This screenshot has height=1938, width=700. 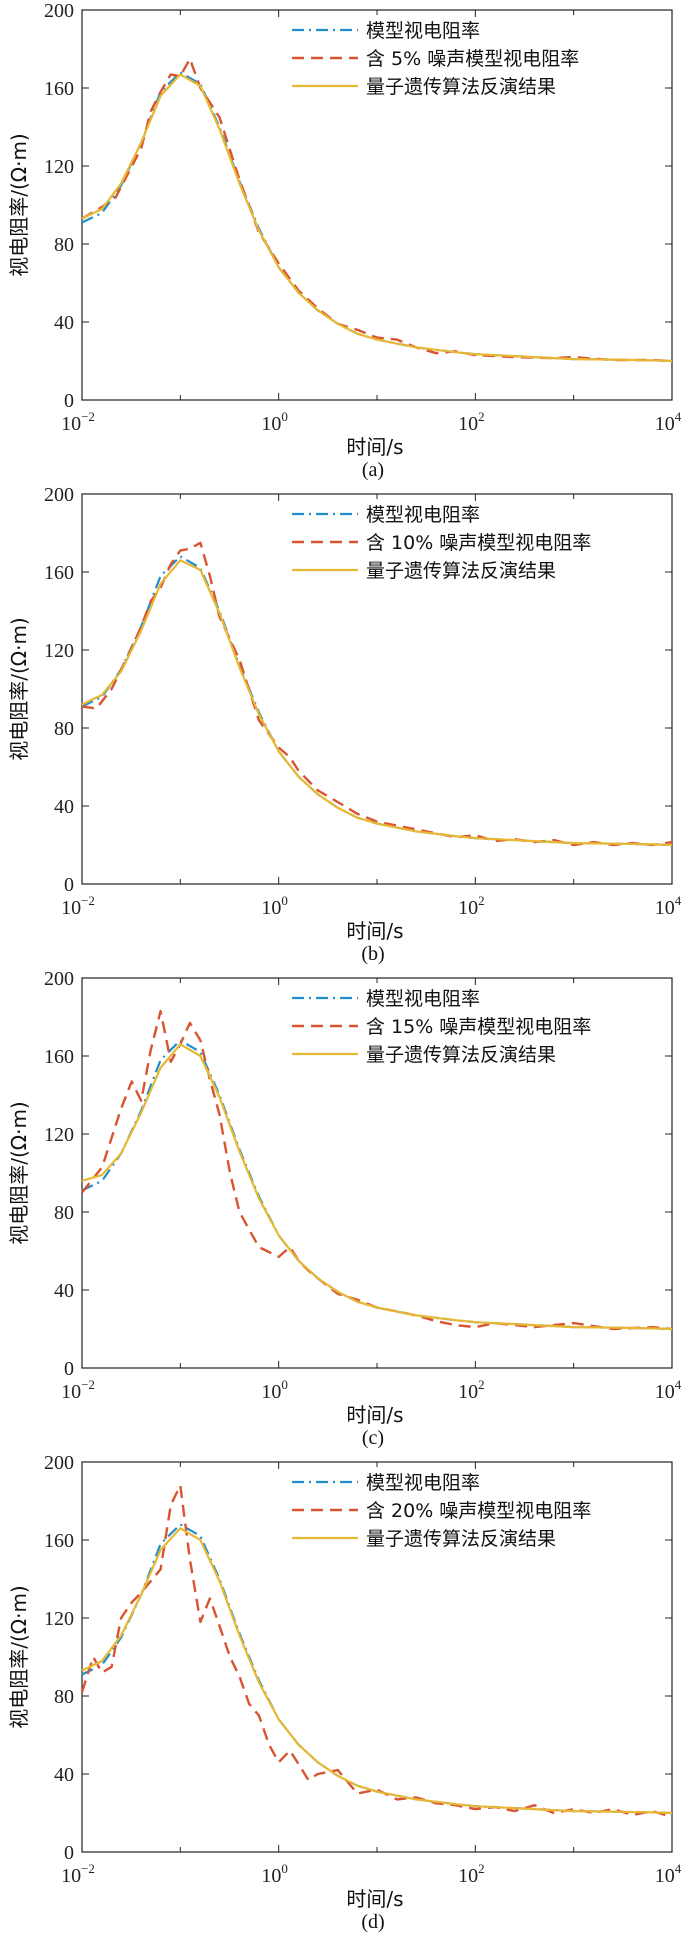 I want to click on legend-label-noisy: 含 15% 噪声模型视电阻率, so click(x=478, y=1027).